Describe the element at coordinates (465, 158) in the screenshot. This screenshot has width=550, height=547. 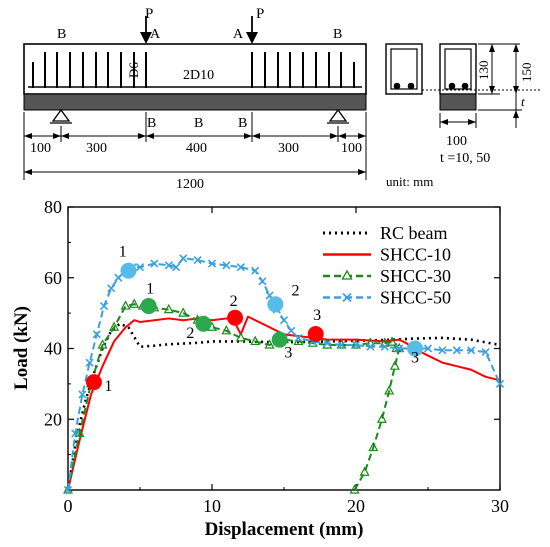
I see `section-t-values: t =10, 50` at that location.